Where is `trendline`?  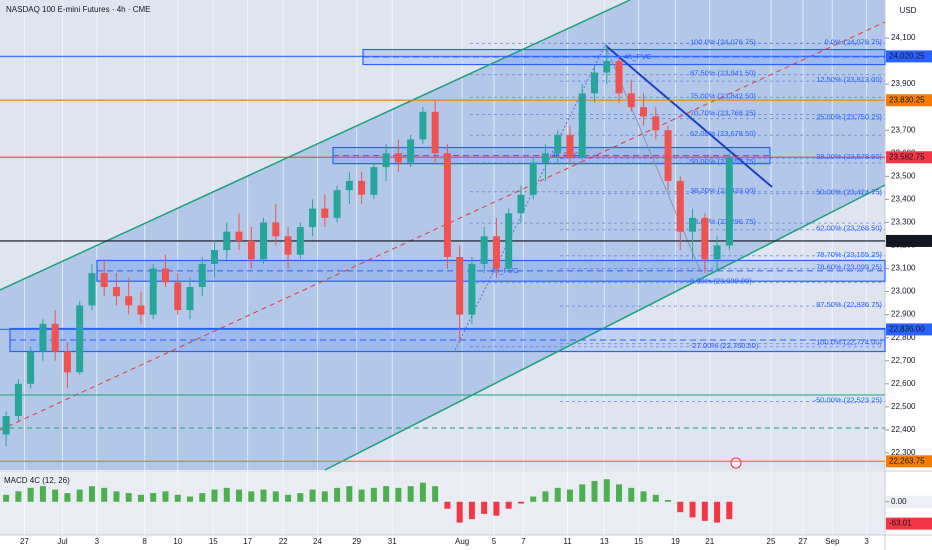
trendline is located at coordinates (688, 116).